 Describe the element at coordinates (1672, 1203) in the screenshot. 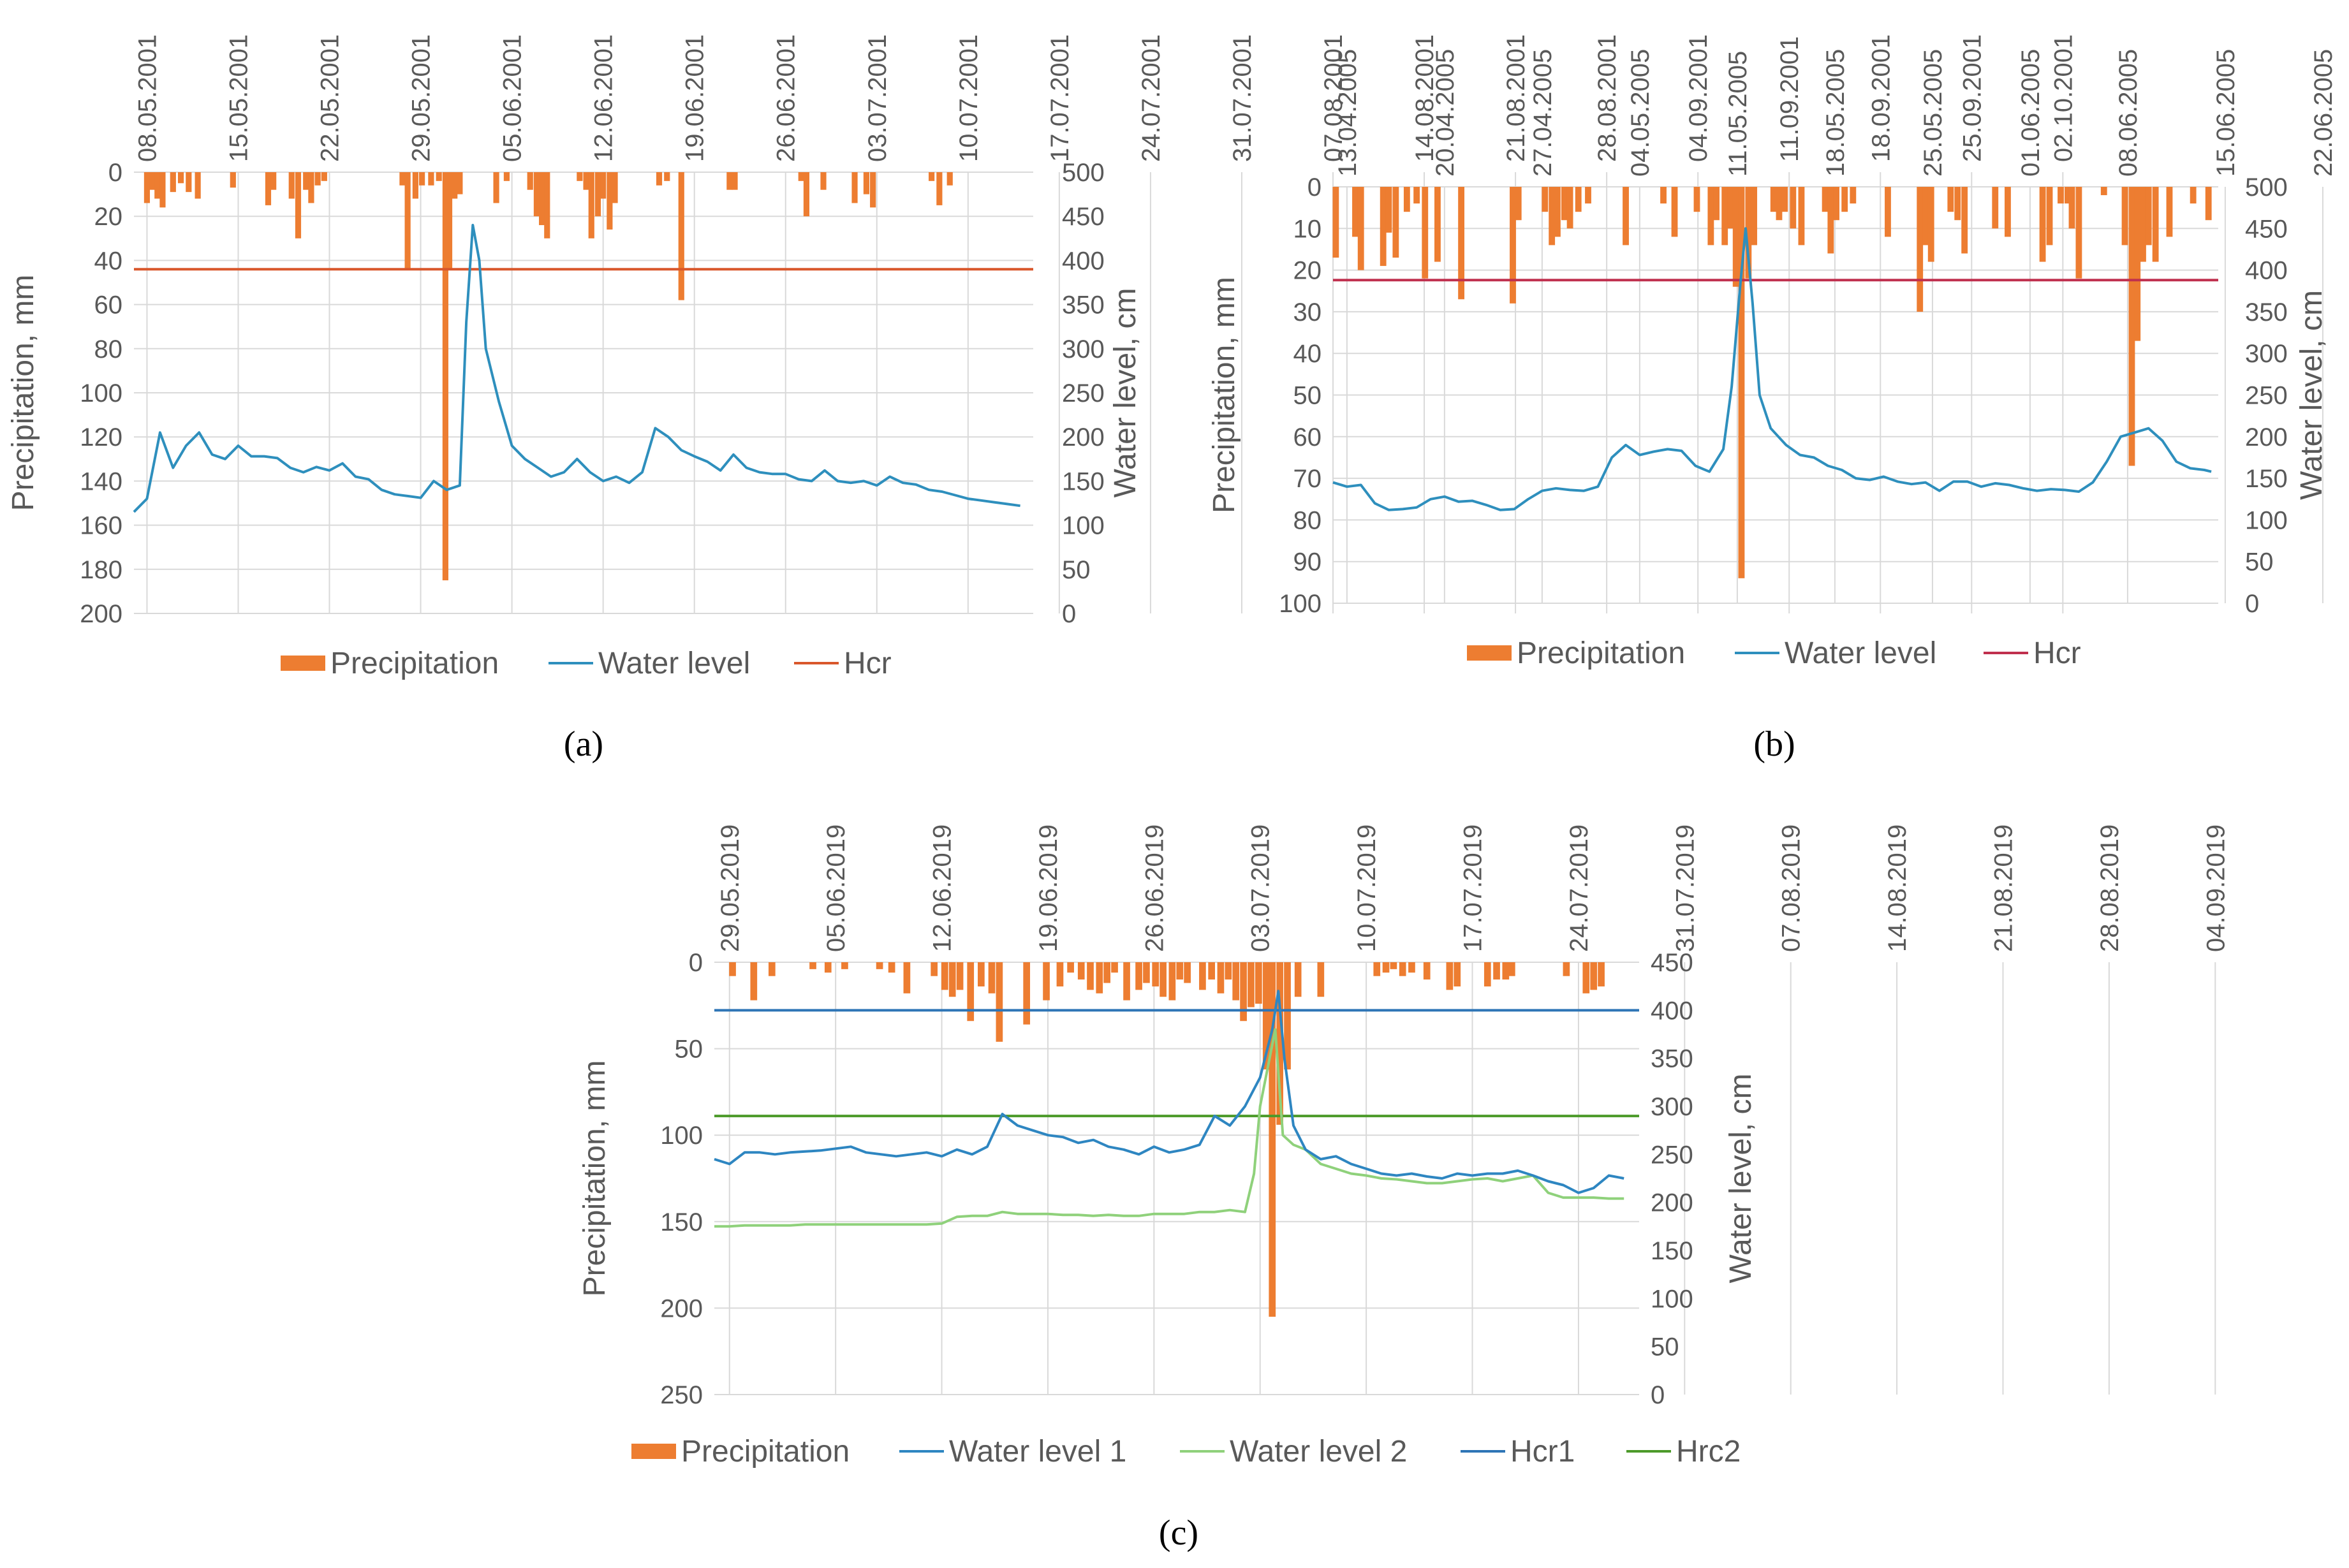

I see `right-tick-label: 200` at that location.